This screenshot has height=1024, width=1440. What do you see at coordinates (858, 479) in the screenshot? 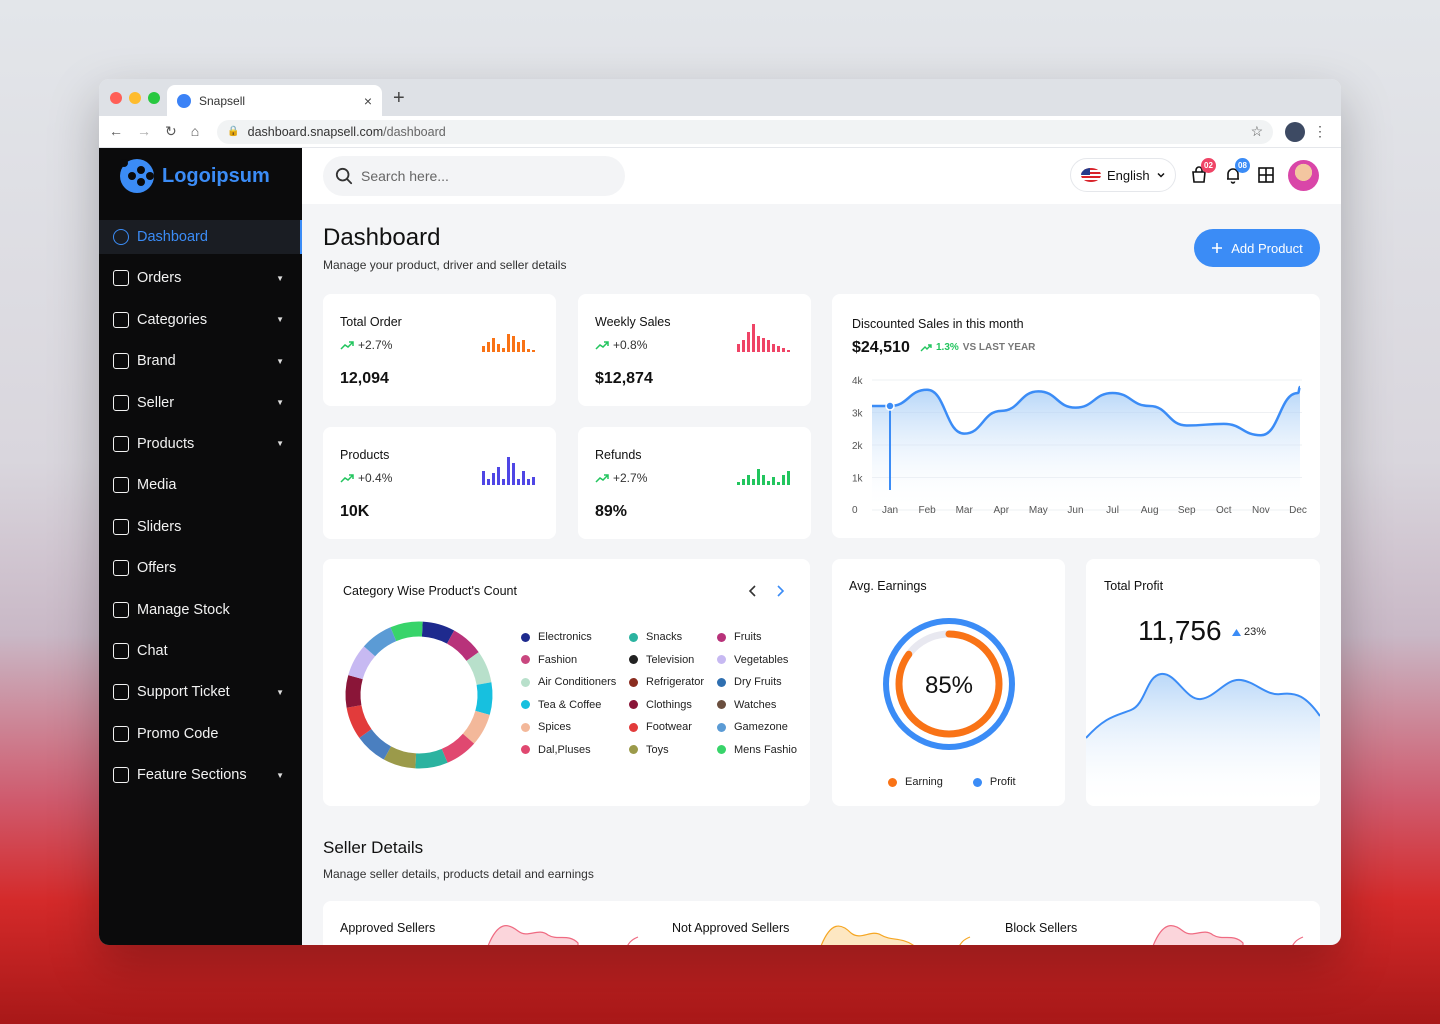
I see `y-tick-label: 1k` at bounding box center [858, 479].